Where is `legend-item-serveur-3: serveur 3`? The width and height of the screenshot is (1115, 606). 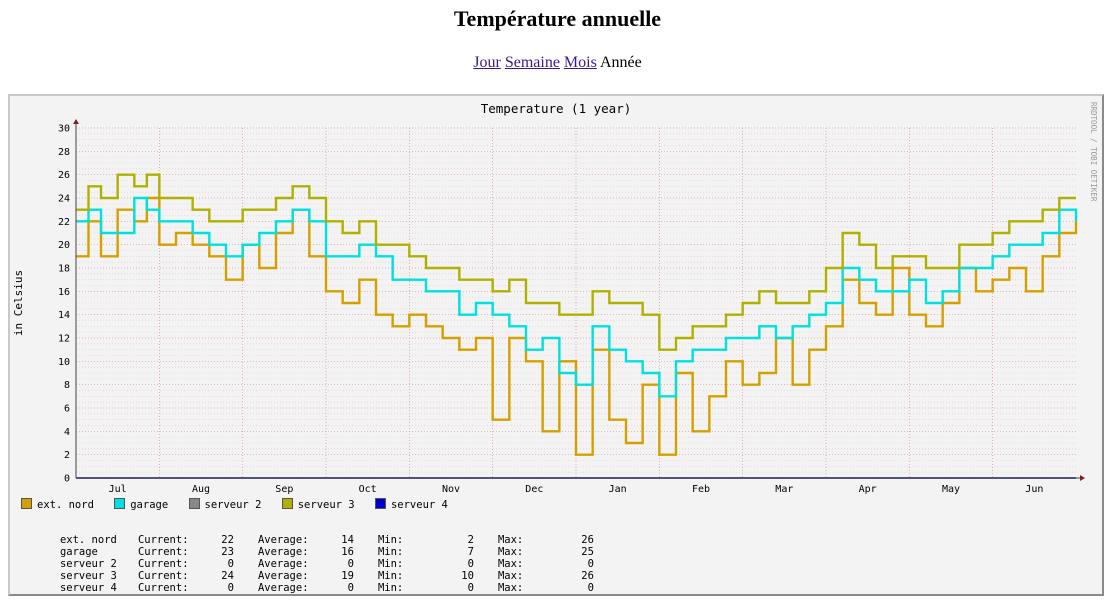 legend-item-serveur-3: serveur 3 is located at coordinates (318, 504).